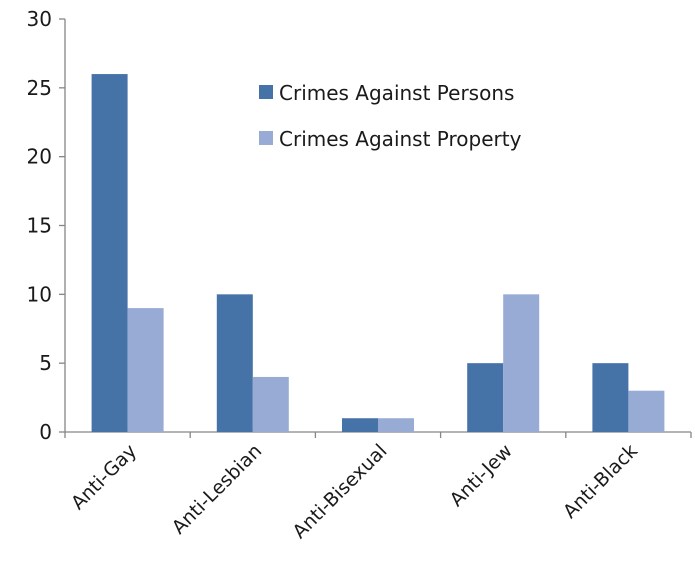 This screenshot has height=565, width=695. Describe the element at coordinates (600, 481) in the screenshot. I see `x-tick-label: Anti-Black` at that location.